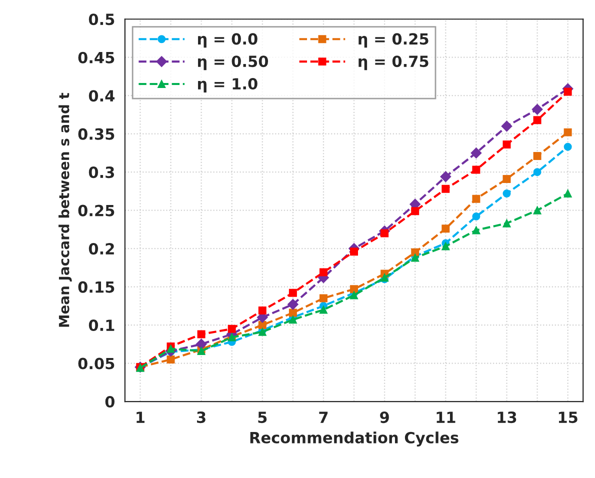 Image resolution: width=595 pixels, height=478 pixels. I want to click on y-tick-label: 0.05, so click(96, 364).